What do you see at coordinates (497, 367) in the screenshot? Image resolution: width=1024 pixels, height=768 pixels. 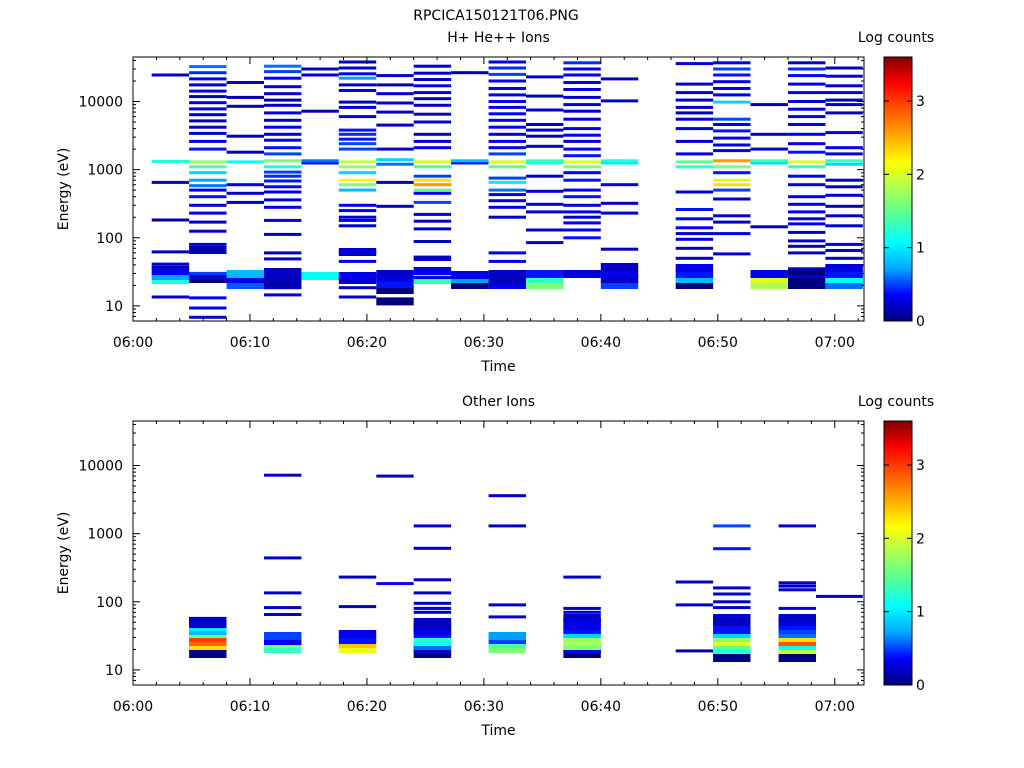 I see `x-axis-label: Time` at bounding box center [497, 367].